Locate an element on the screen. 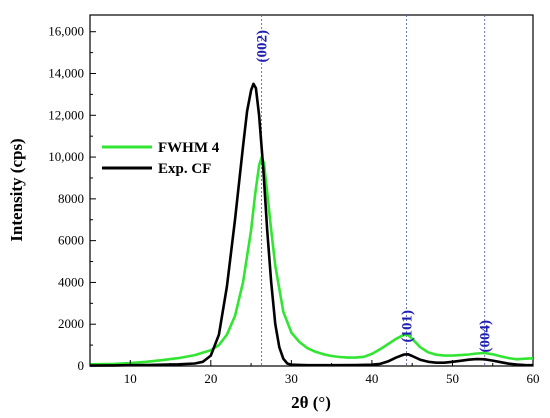 The width and height of the screenshot is (550, 418). legend-label-exp-cf: Exp. CF is located at coordinates (184, 169).